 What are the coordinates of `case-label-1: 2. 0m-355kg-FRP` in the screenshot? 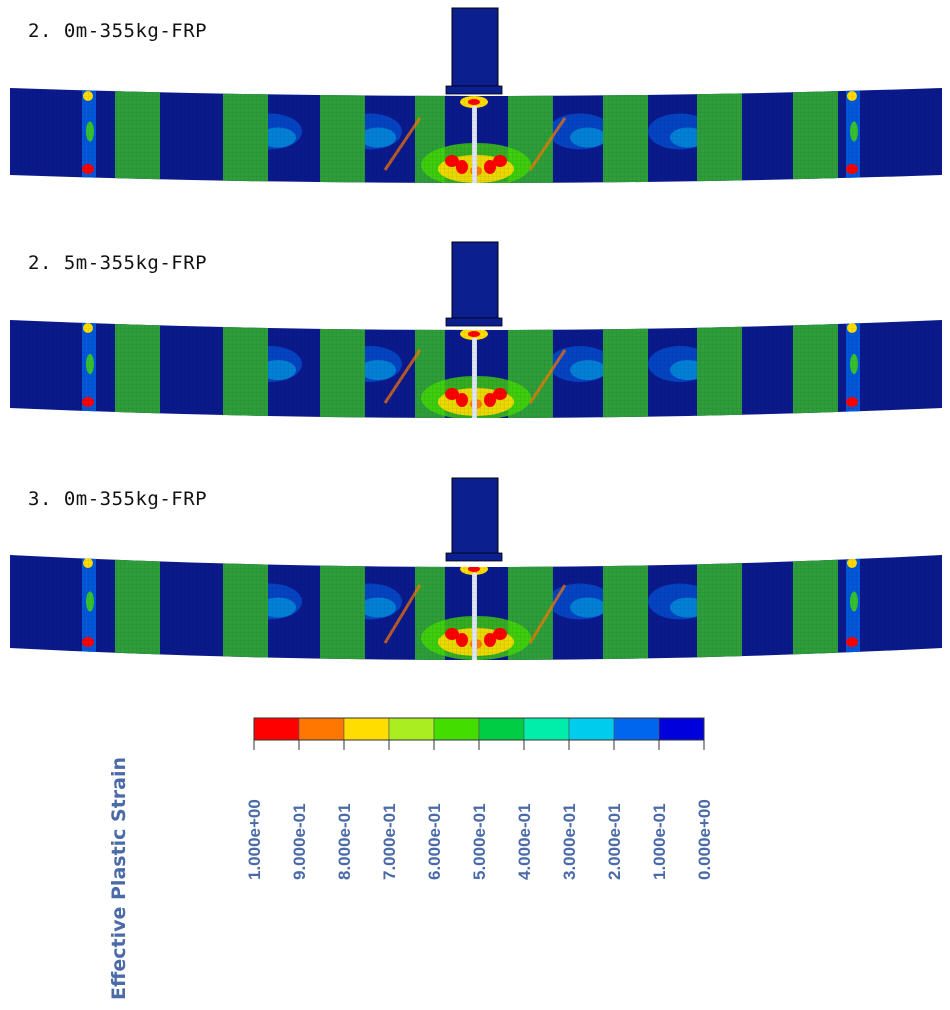 It's located at (118, 31).